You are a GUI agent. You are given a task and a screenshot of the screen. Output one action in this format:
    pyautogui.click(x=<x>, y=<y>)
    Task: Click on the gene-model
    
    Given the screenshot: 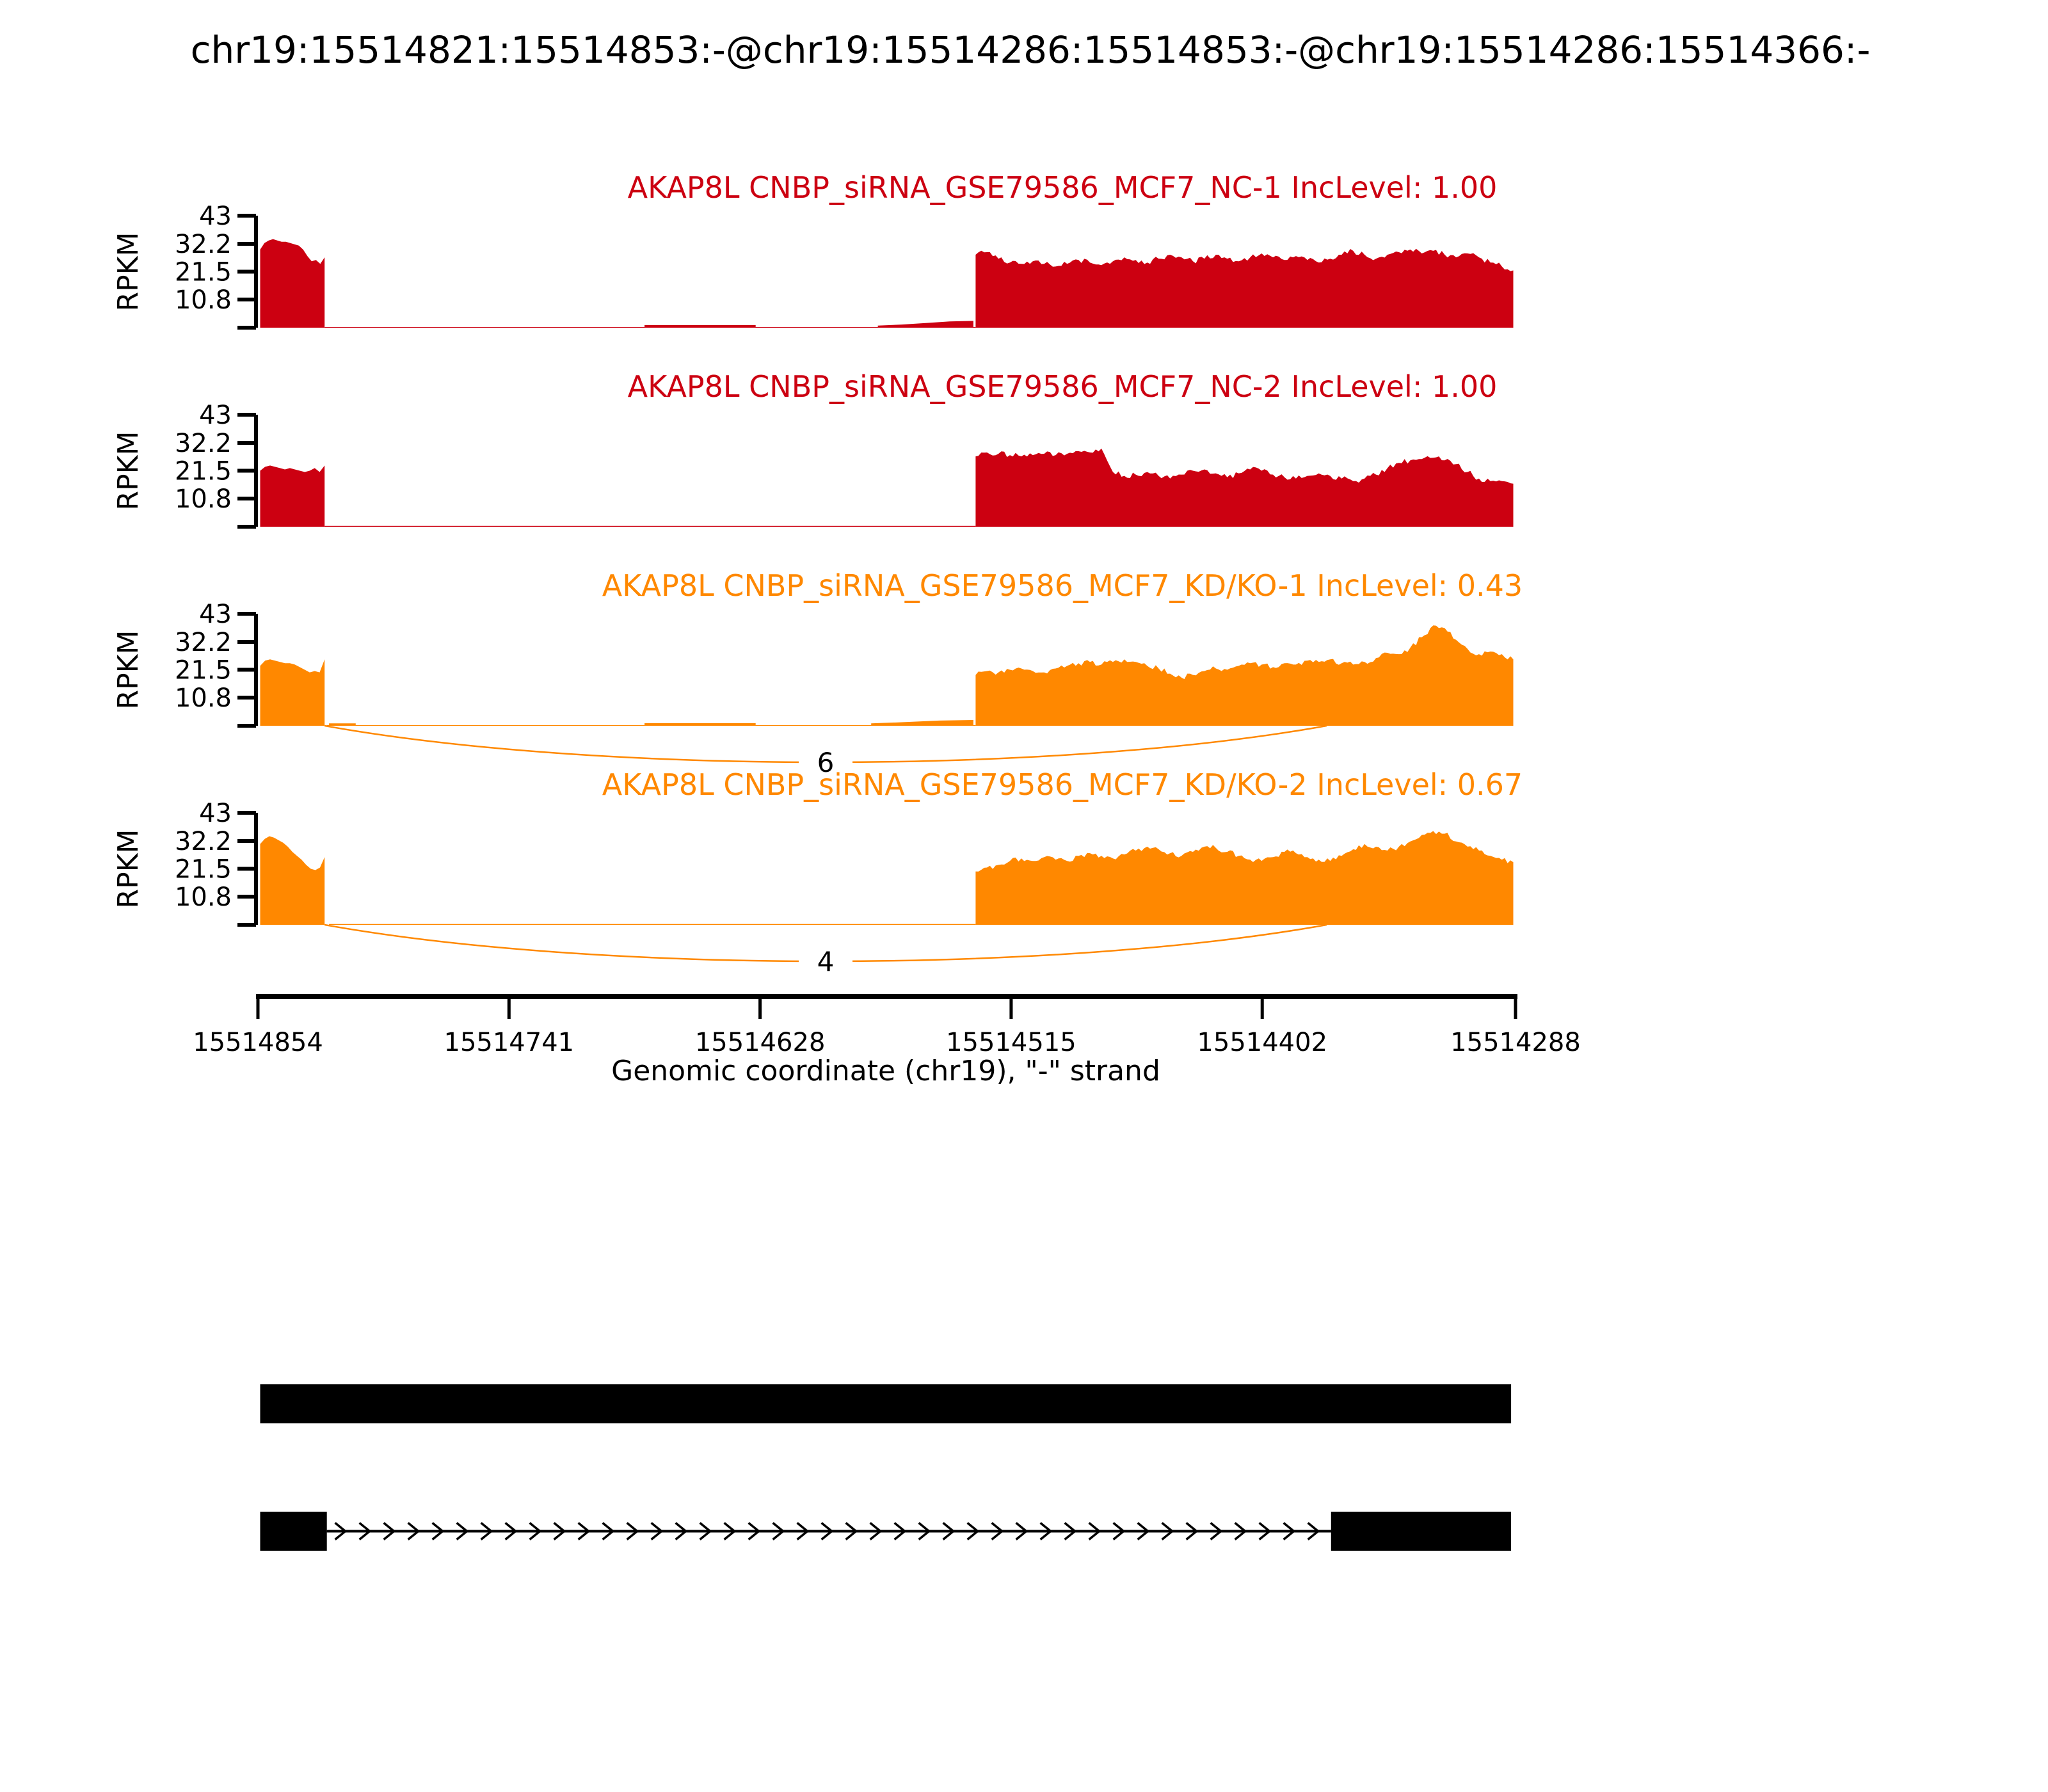 What is the action you would take?
    pyautogui.click(x=886, y=1467)
    